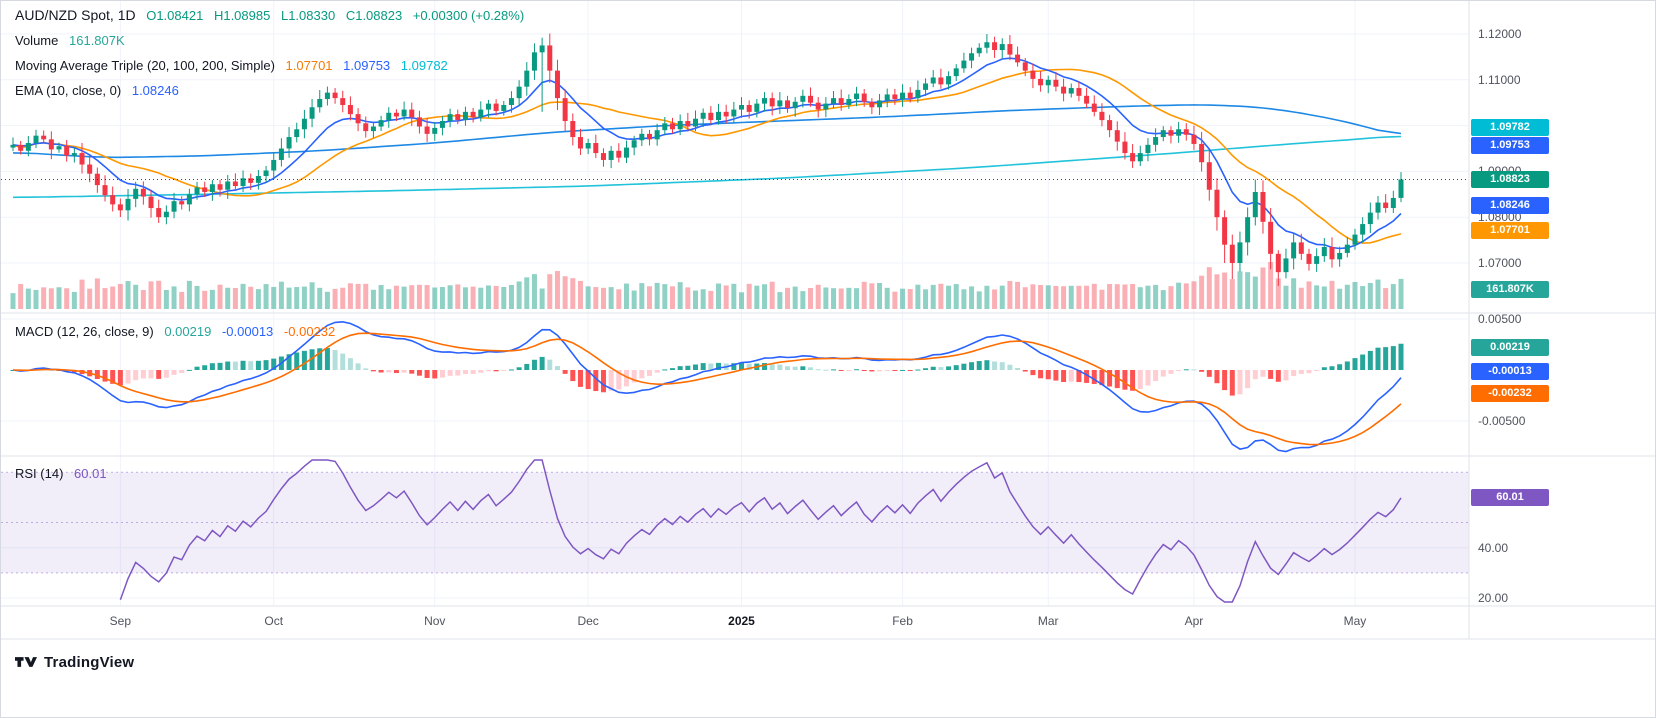 The height and width of the screenshot is (718, 1656). Describe the element at coordinates (1510, 145) in the screenshot. I see `sma100-badge: 1.09753` at that location.